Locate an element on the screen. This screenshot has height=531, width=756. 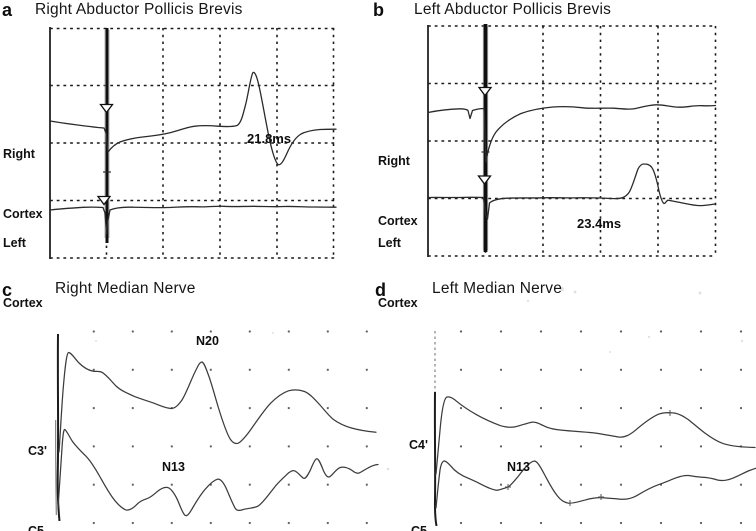
trace-d-c4prime is located at coordinates (595, 435).